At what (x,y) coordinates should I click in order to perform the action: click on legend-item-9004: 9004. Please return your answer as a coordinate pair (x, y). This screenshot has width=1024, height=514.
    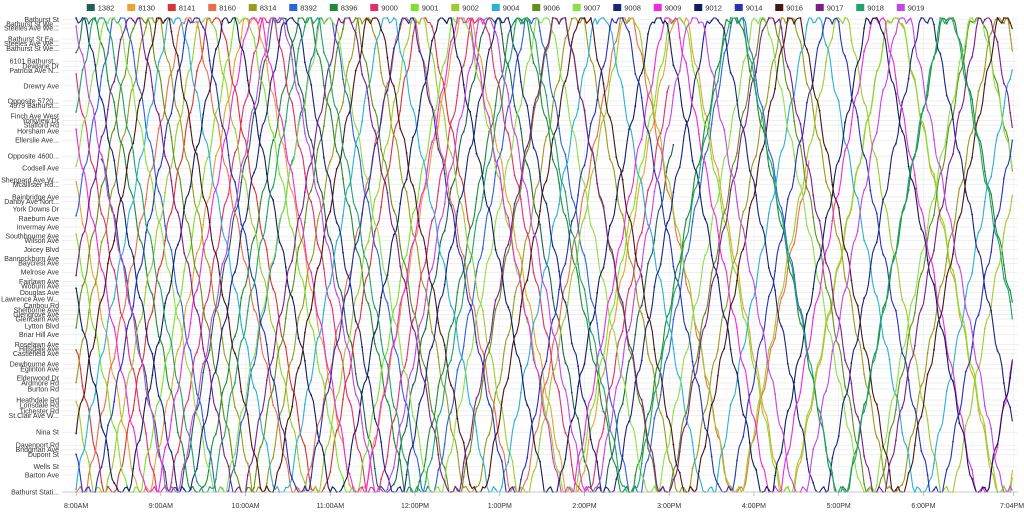
    Looking at the image, I should click on (505, 8).